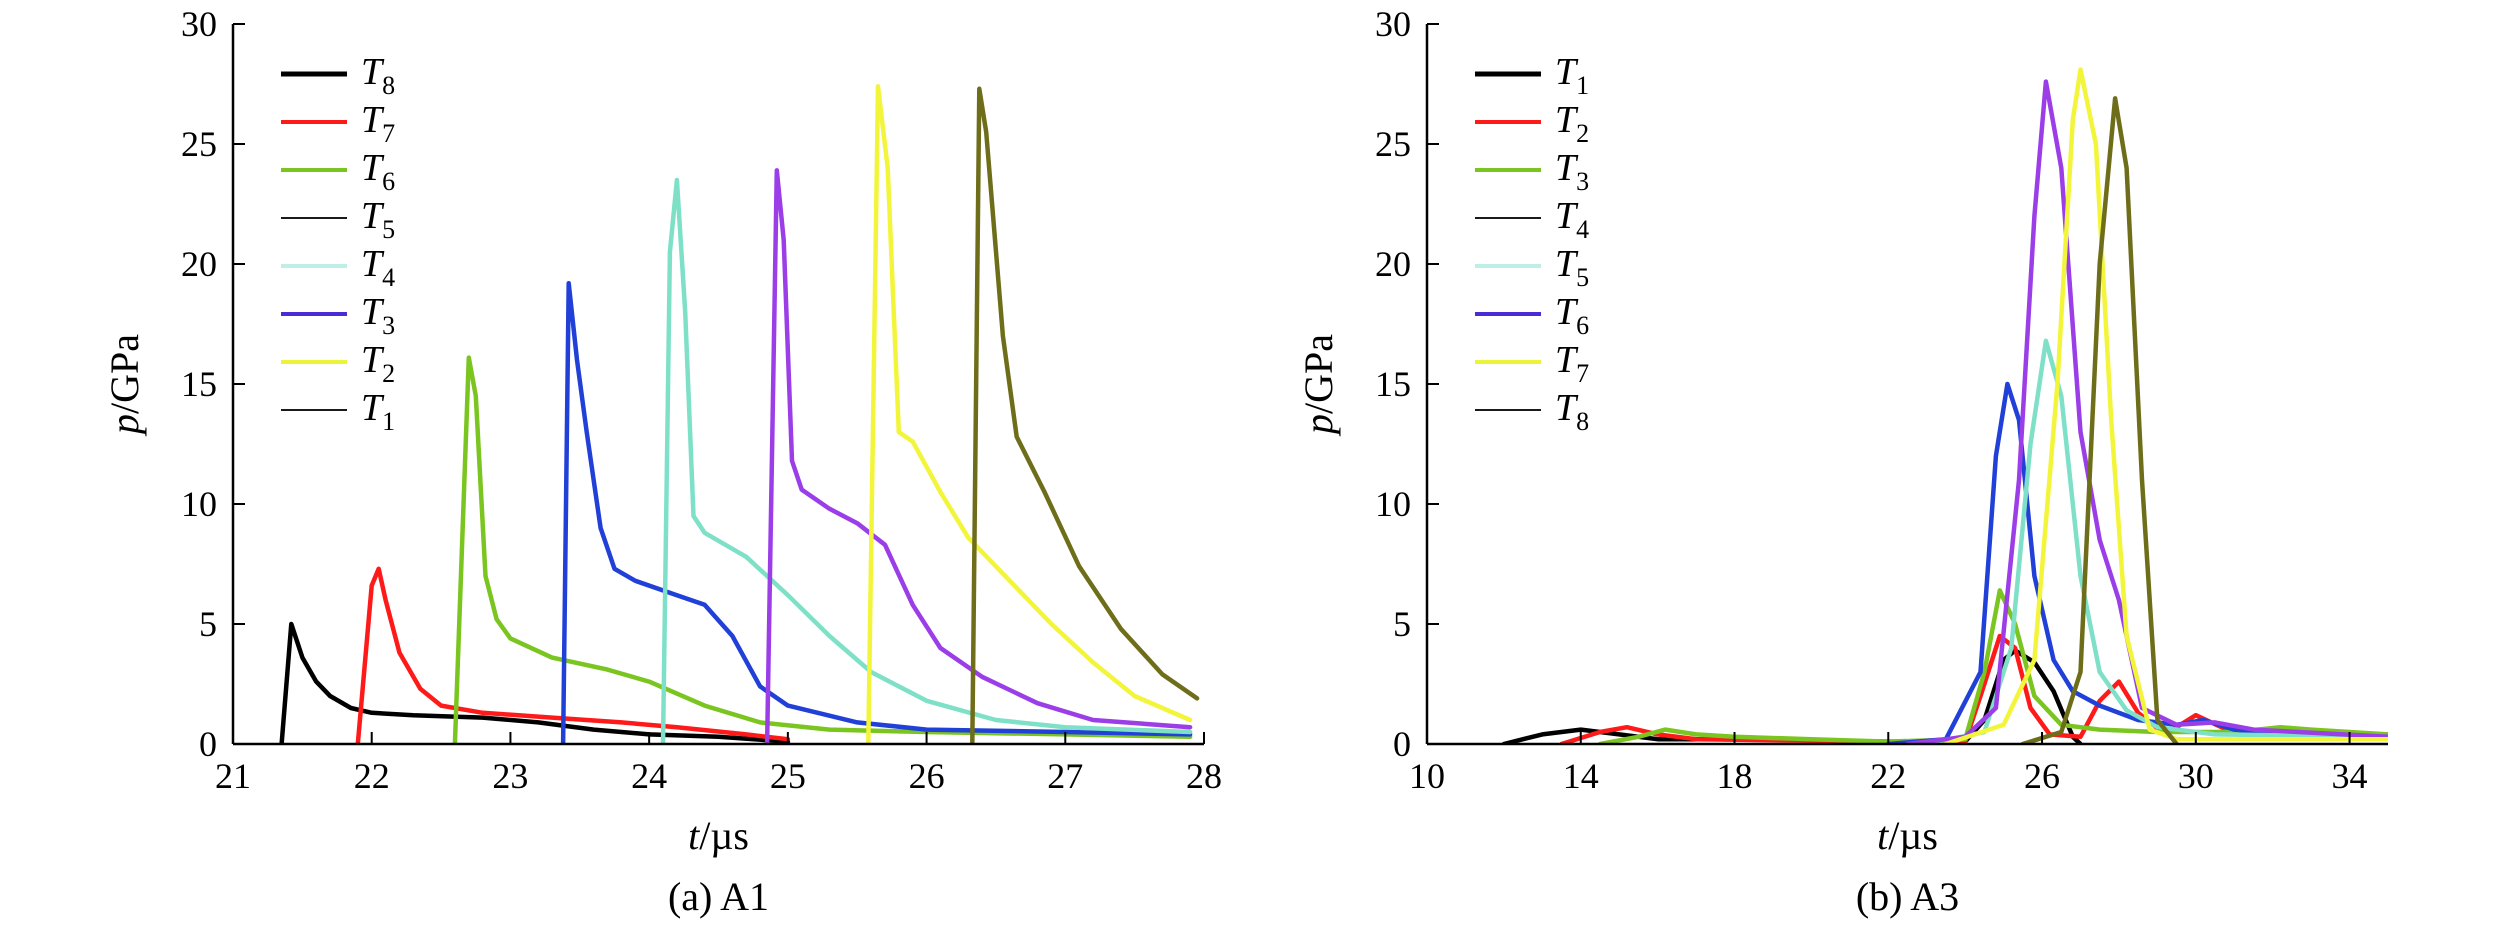  What do you see at coordinates (1735, 776) in the screenshot?
I see `x-tick-label: 18` at bounding box center [1735, 776].